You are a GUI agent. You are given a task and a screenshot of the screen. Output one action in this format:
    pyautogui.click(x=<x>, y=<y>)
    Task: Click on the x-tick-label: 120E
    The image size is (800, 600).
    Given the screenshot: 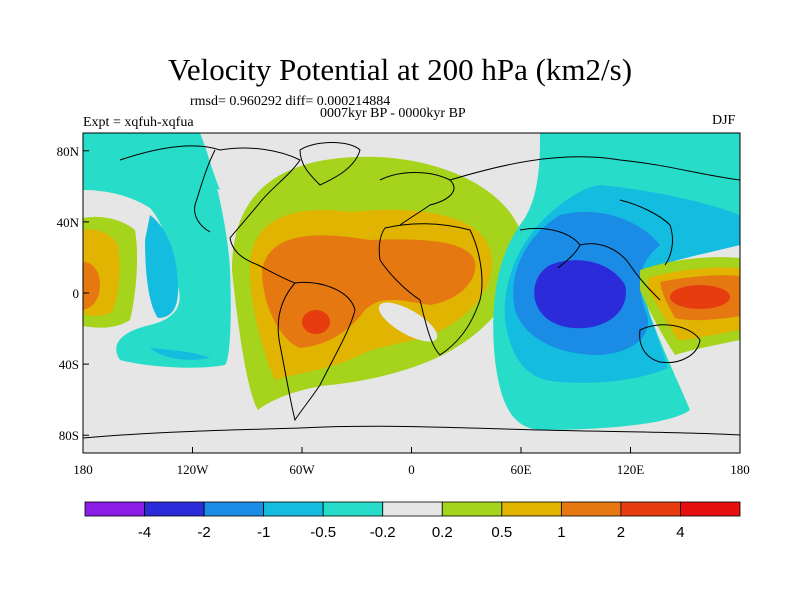 What is the action you would take?
    pyautogui.click(x=631, y=469)
    